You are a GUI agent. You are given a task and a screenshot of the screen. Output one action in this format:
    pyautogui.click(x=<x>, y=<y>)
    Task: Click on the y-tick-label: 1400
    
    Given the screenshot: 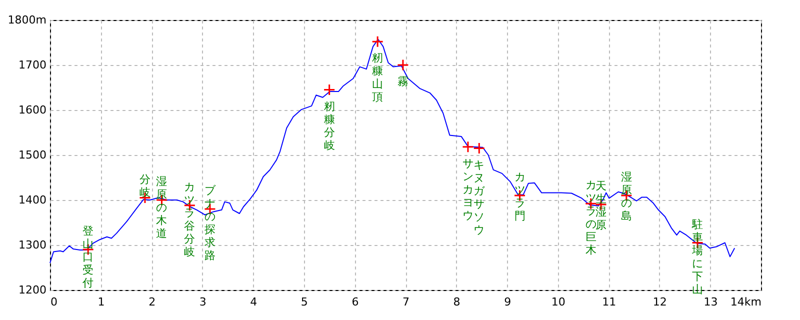 What is the action you would take?
    pyautogui.click(x=32, y=200)
    